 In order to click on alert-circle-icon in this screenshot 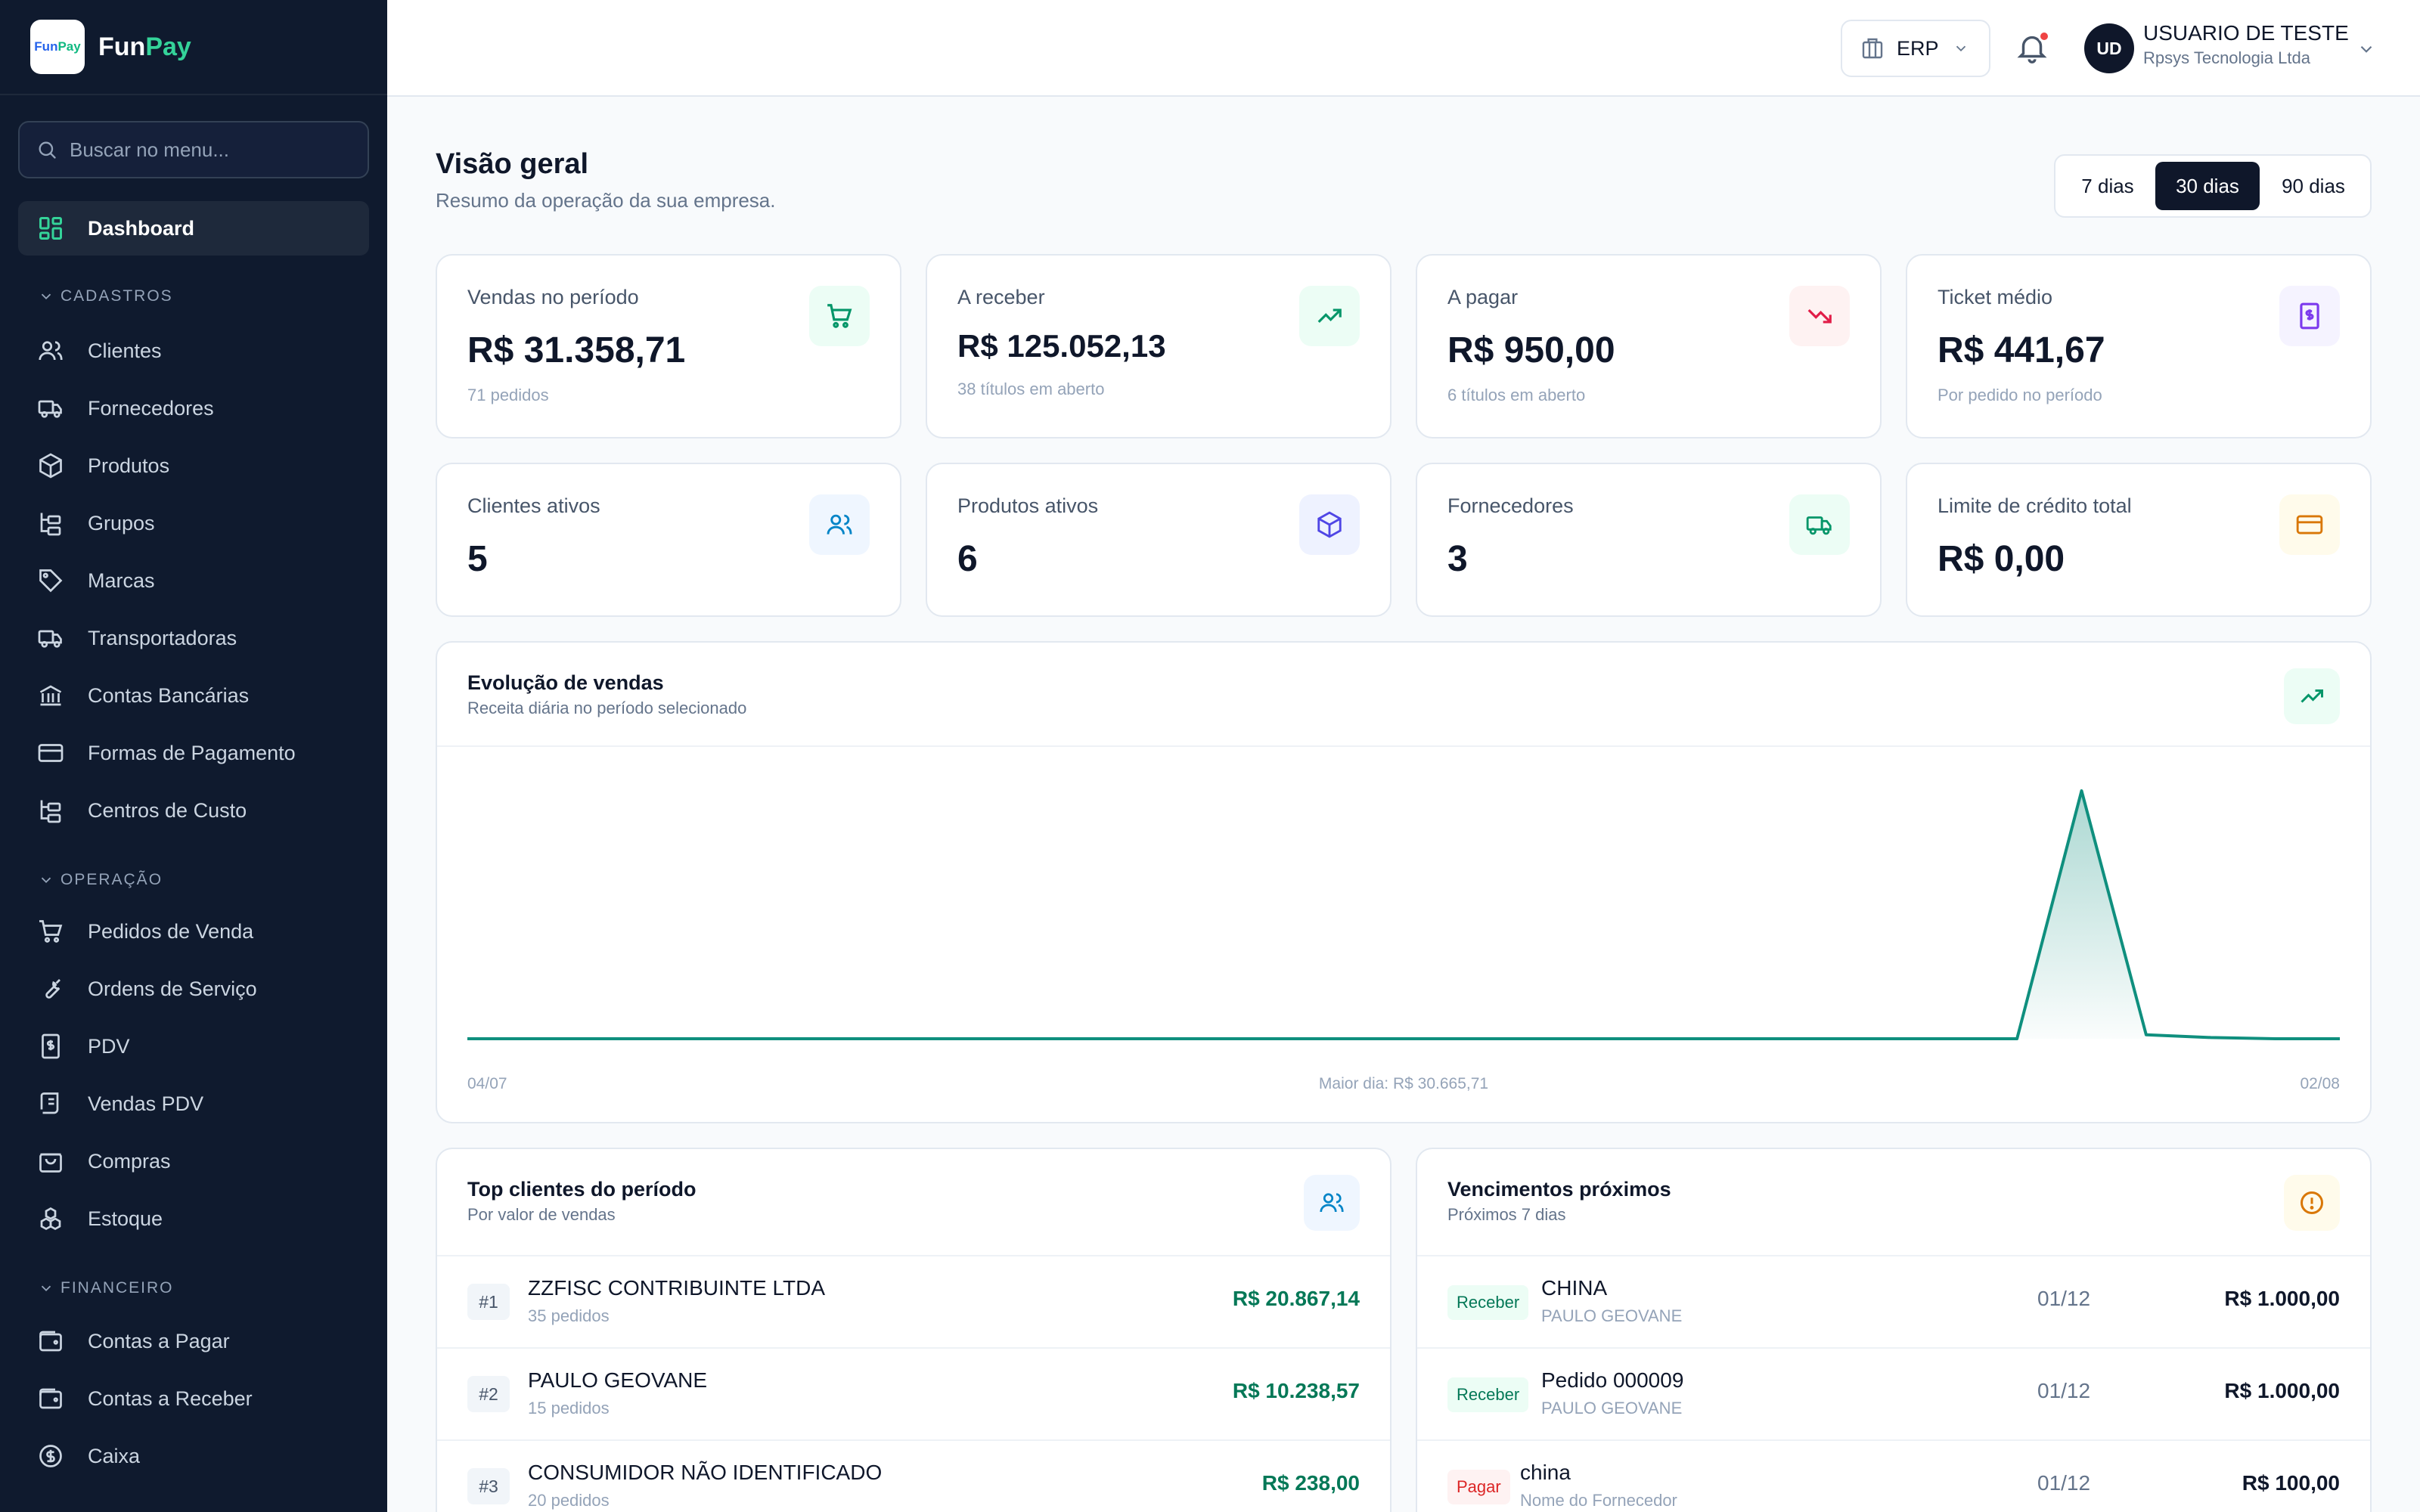, I will do `click(2312, 1203)`.